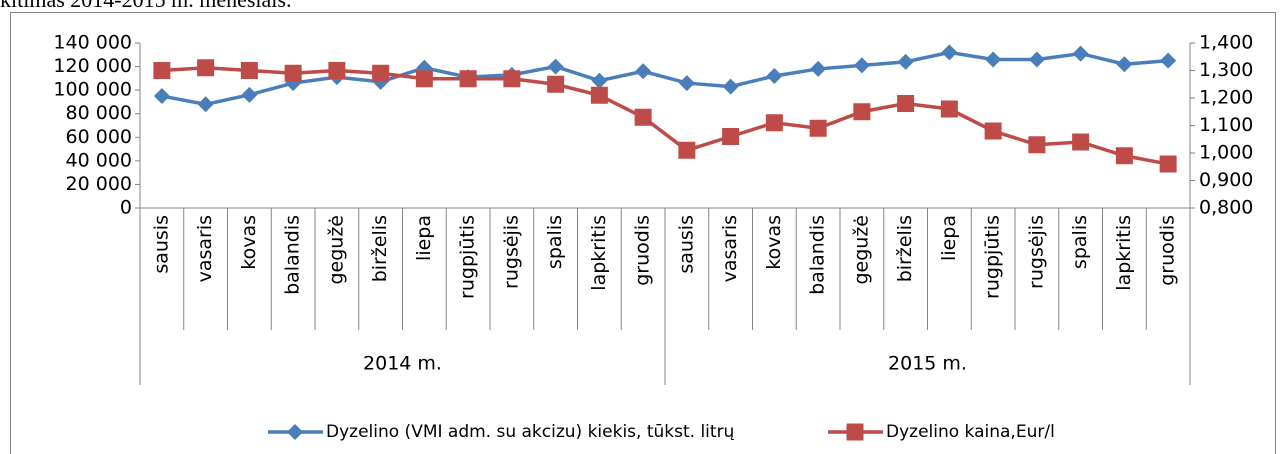 This screenshot has height=454, width=1283. What do you see at coordinates (970, 432) in the screenshot?
I see `legend-label: Dyzelino kaina,Eur/l` at bounding box center [970, 432].